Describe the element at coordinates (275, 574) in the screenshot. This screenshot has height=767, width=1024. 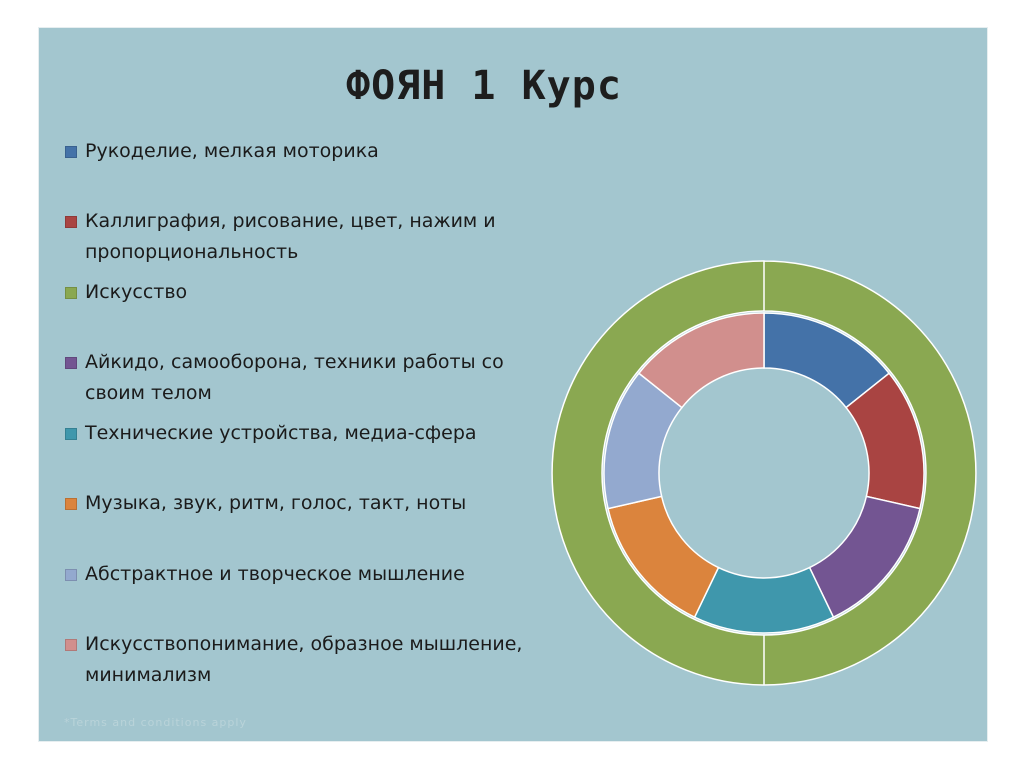
I see `legend-label: Абстрактное и творческое мышление` at that location.